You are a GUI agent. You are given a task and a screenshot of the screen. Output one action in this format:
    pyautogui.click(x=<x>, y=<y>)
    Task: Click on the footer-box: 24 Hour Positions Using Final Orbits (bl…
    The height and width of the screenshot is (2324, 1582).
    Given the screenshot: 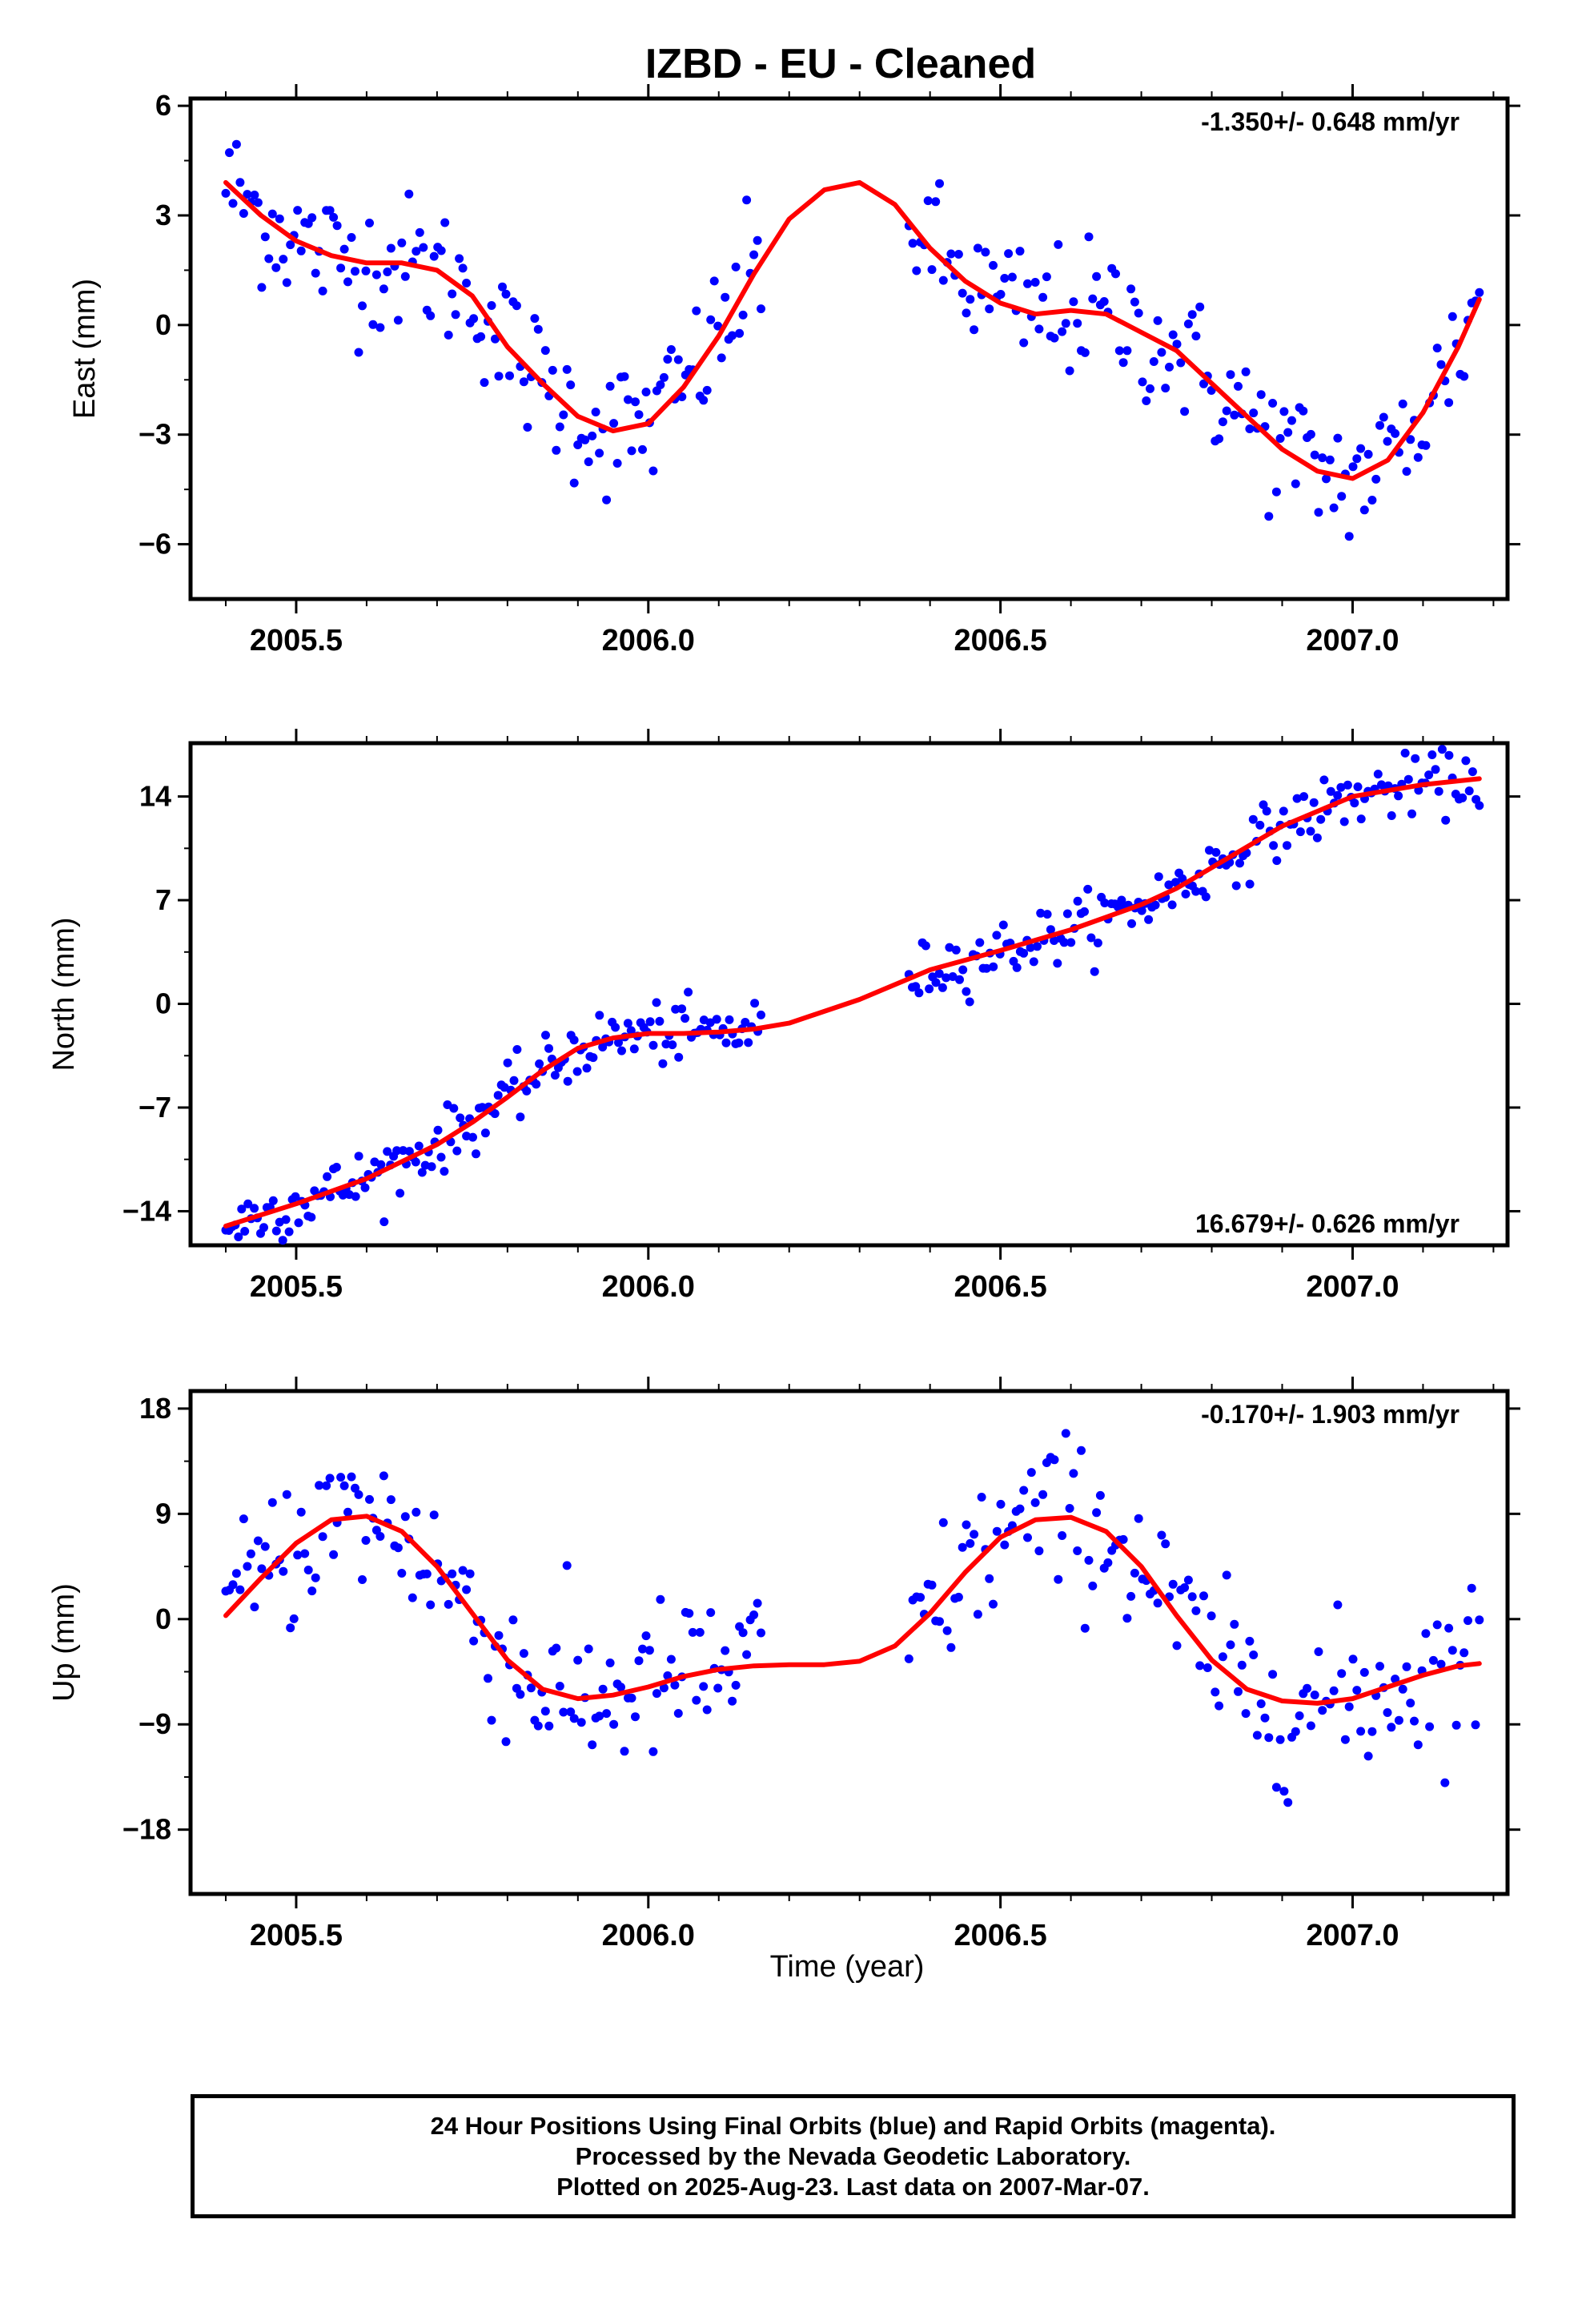 What is the action you would take?
    pyautogui.click(x=853, y=2156)
    